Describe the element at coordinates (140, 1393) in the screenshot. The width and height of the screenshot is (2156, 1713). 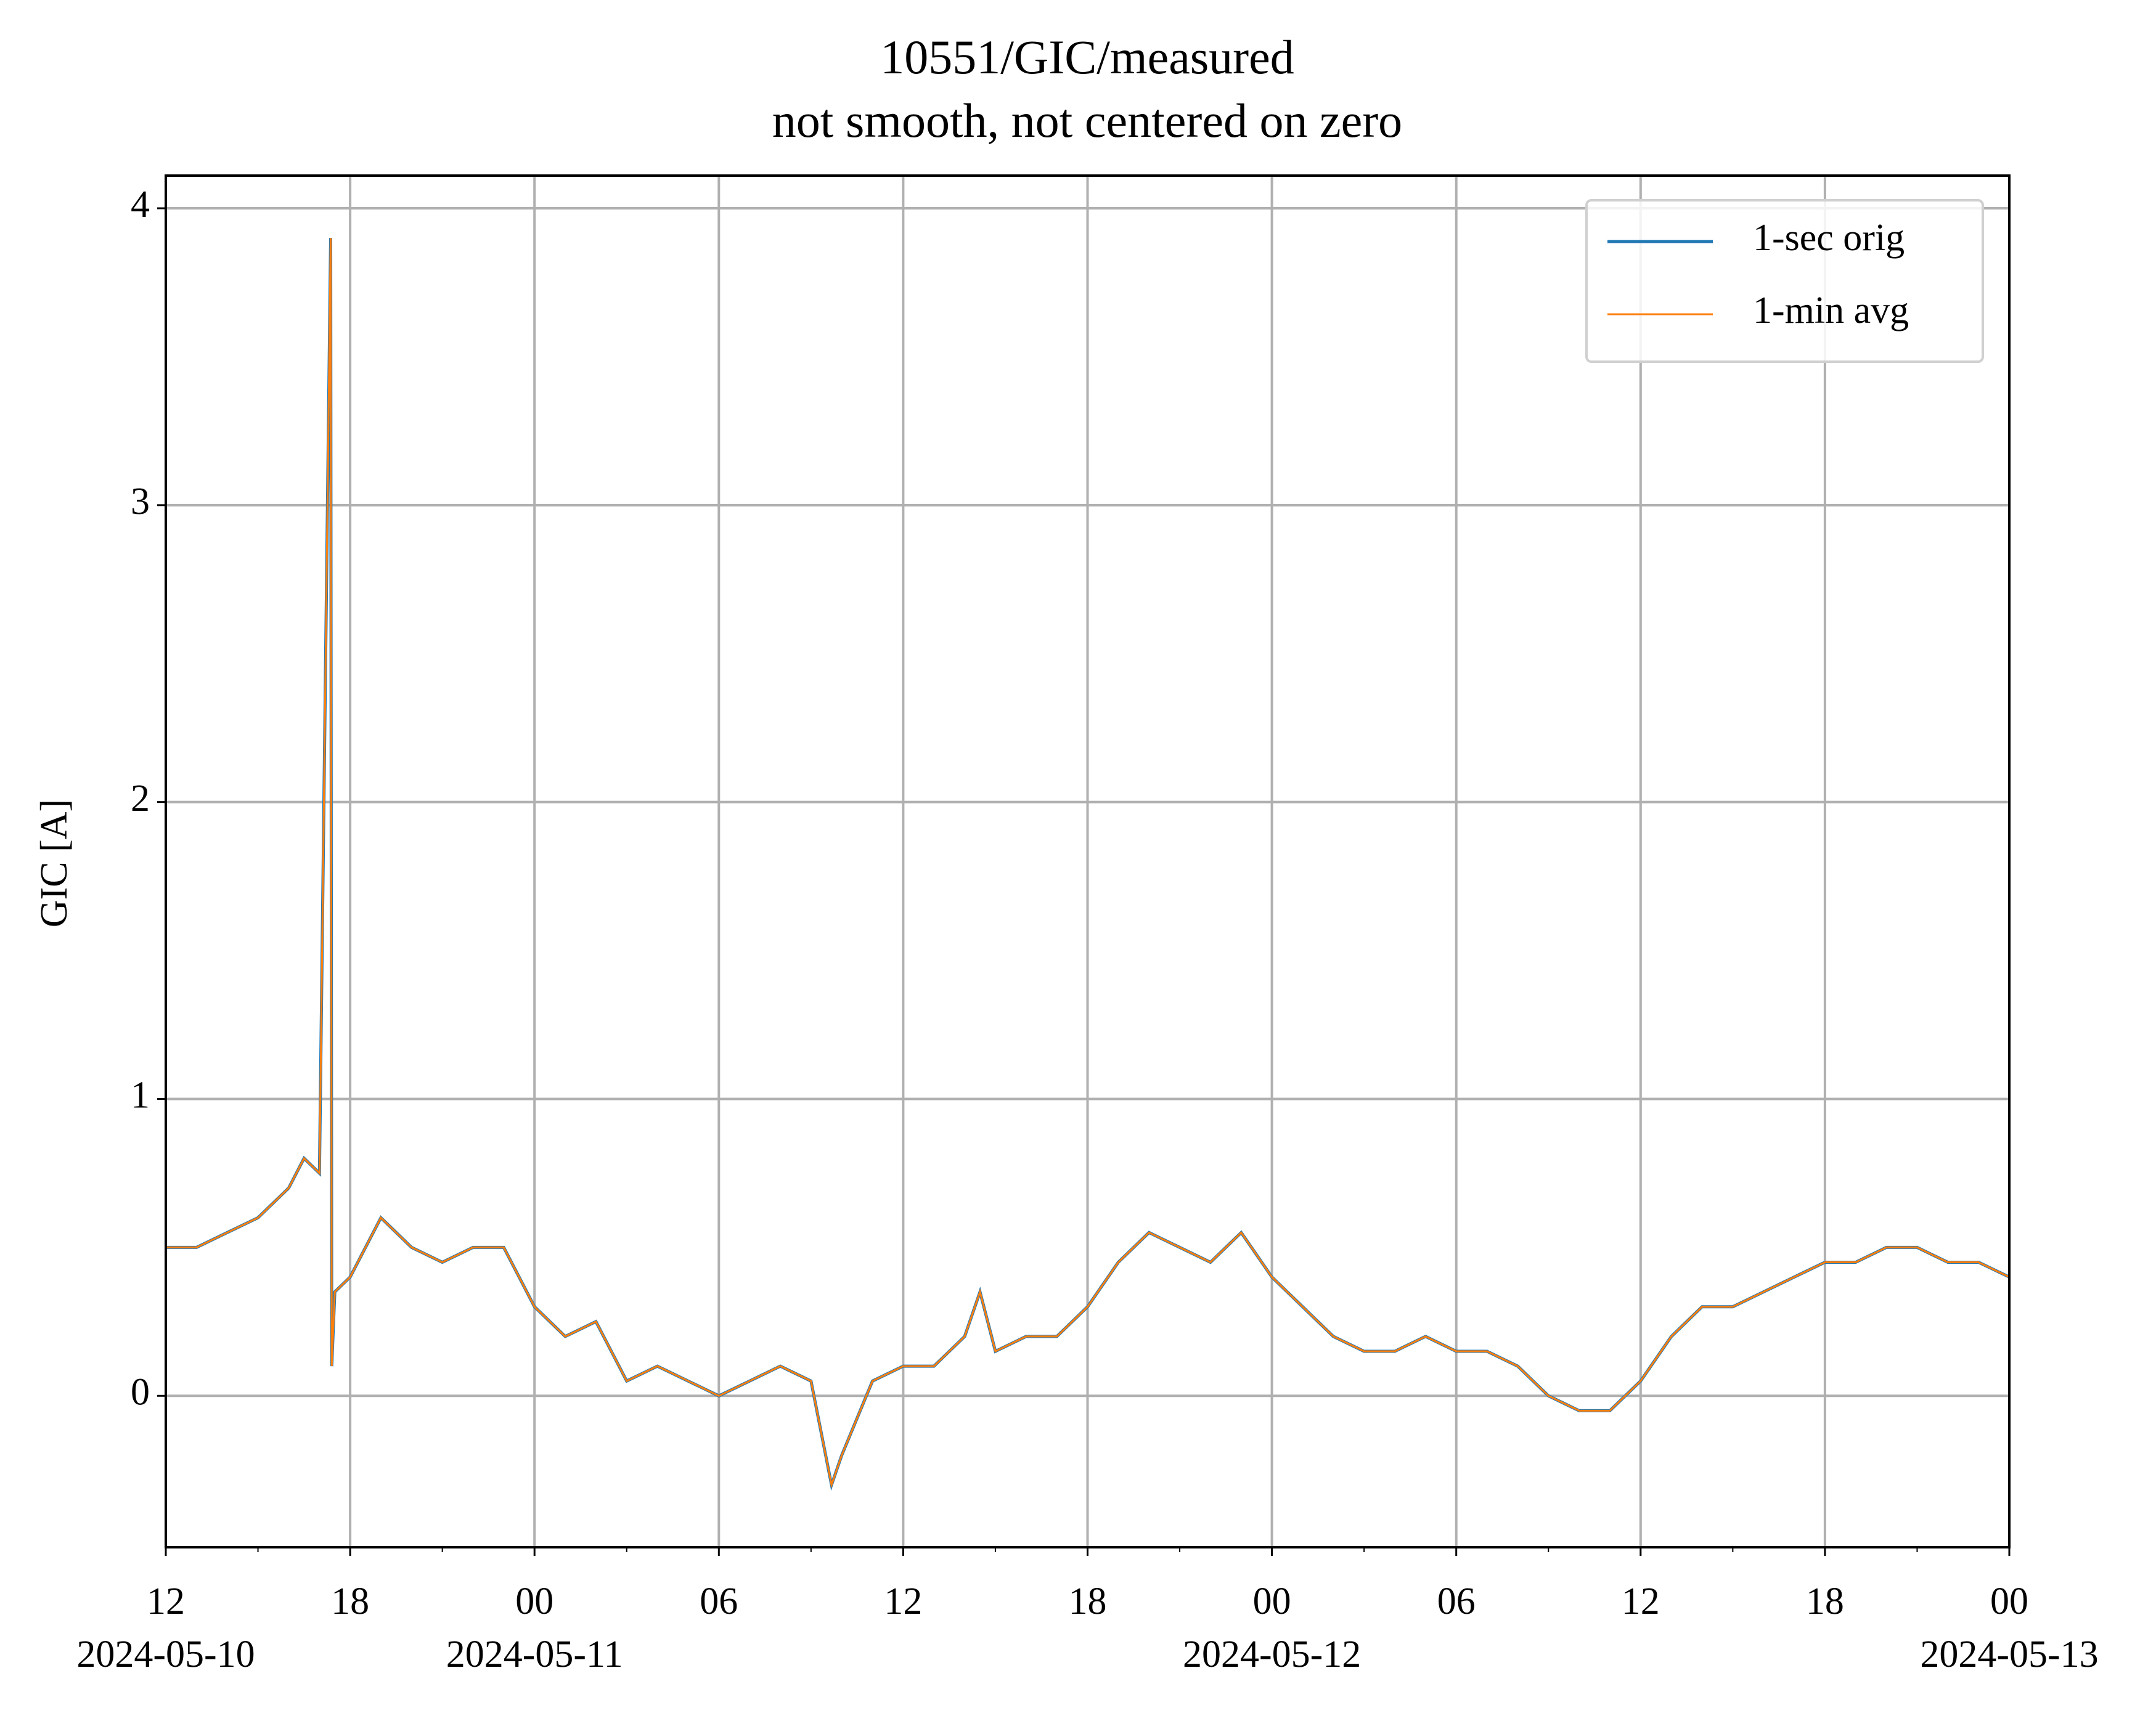
I see `y-tick-label: 0` at that location.